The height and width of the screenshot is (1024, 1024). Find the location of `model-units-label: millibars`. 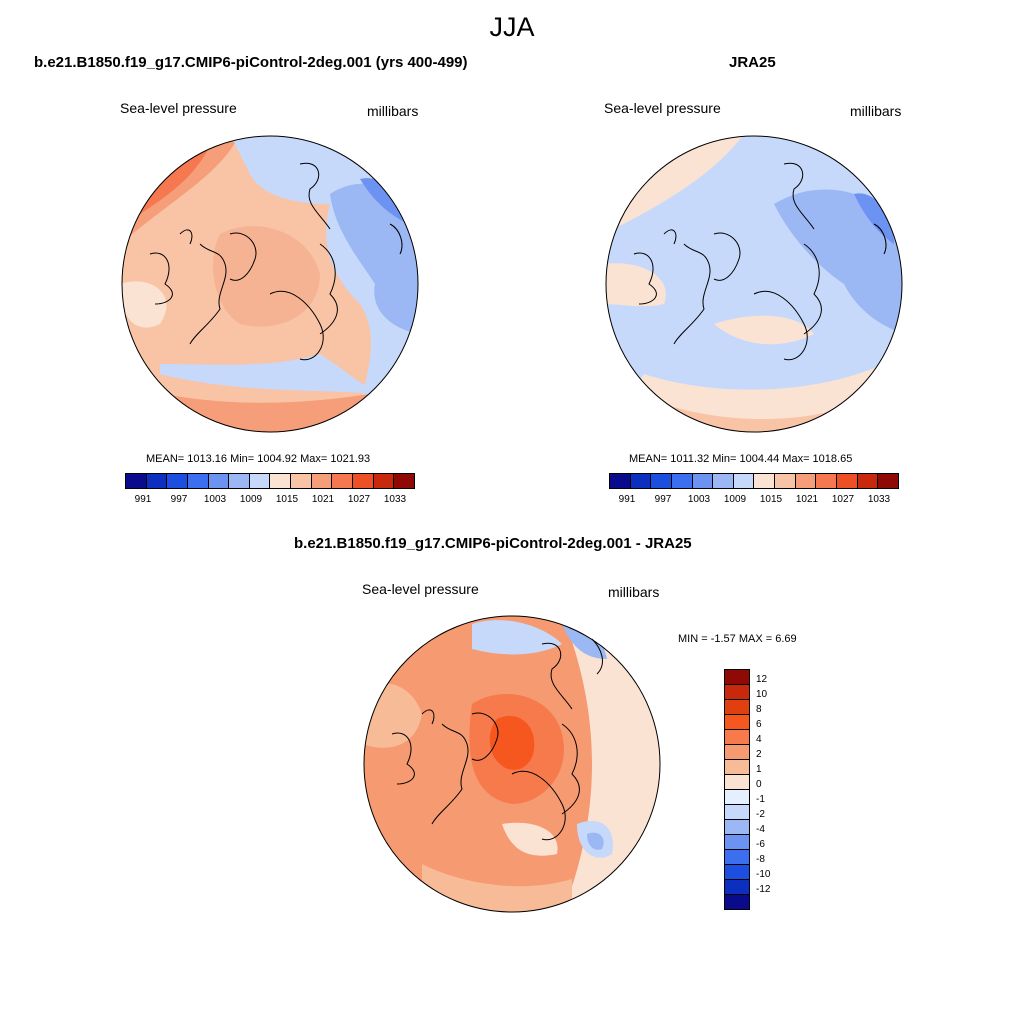

model-units-label: millibars is located at coordinates (393, 111).